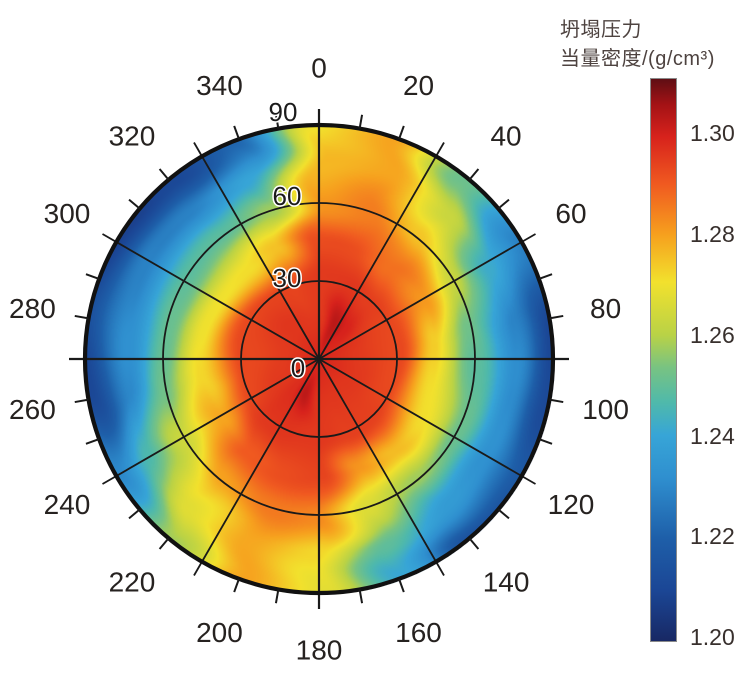  I want to click on colorbar-tick-1.24: 1.24, so click(712, 435).